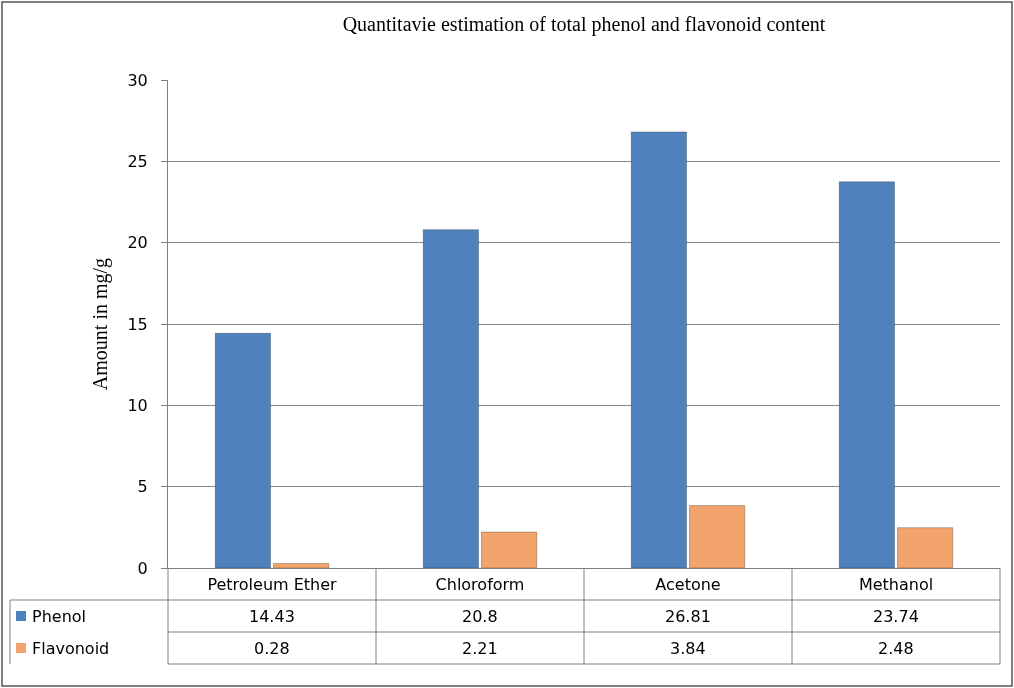 This screenshot has width=1014, height=688. I want to click on legend-label: Flavonoid, so click(71, 648).